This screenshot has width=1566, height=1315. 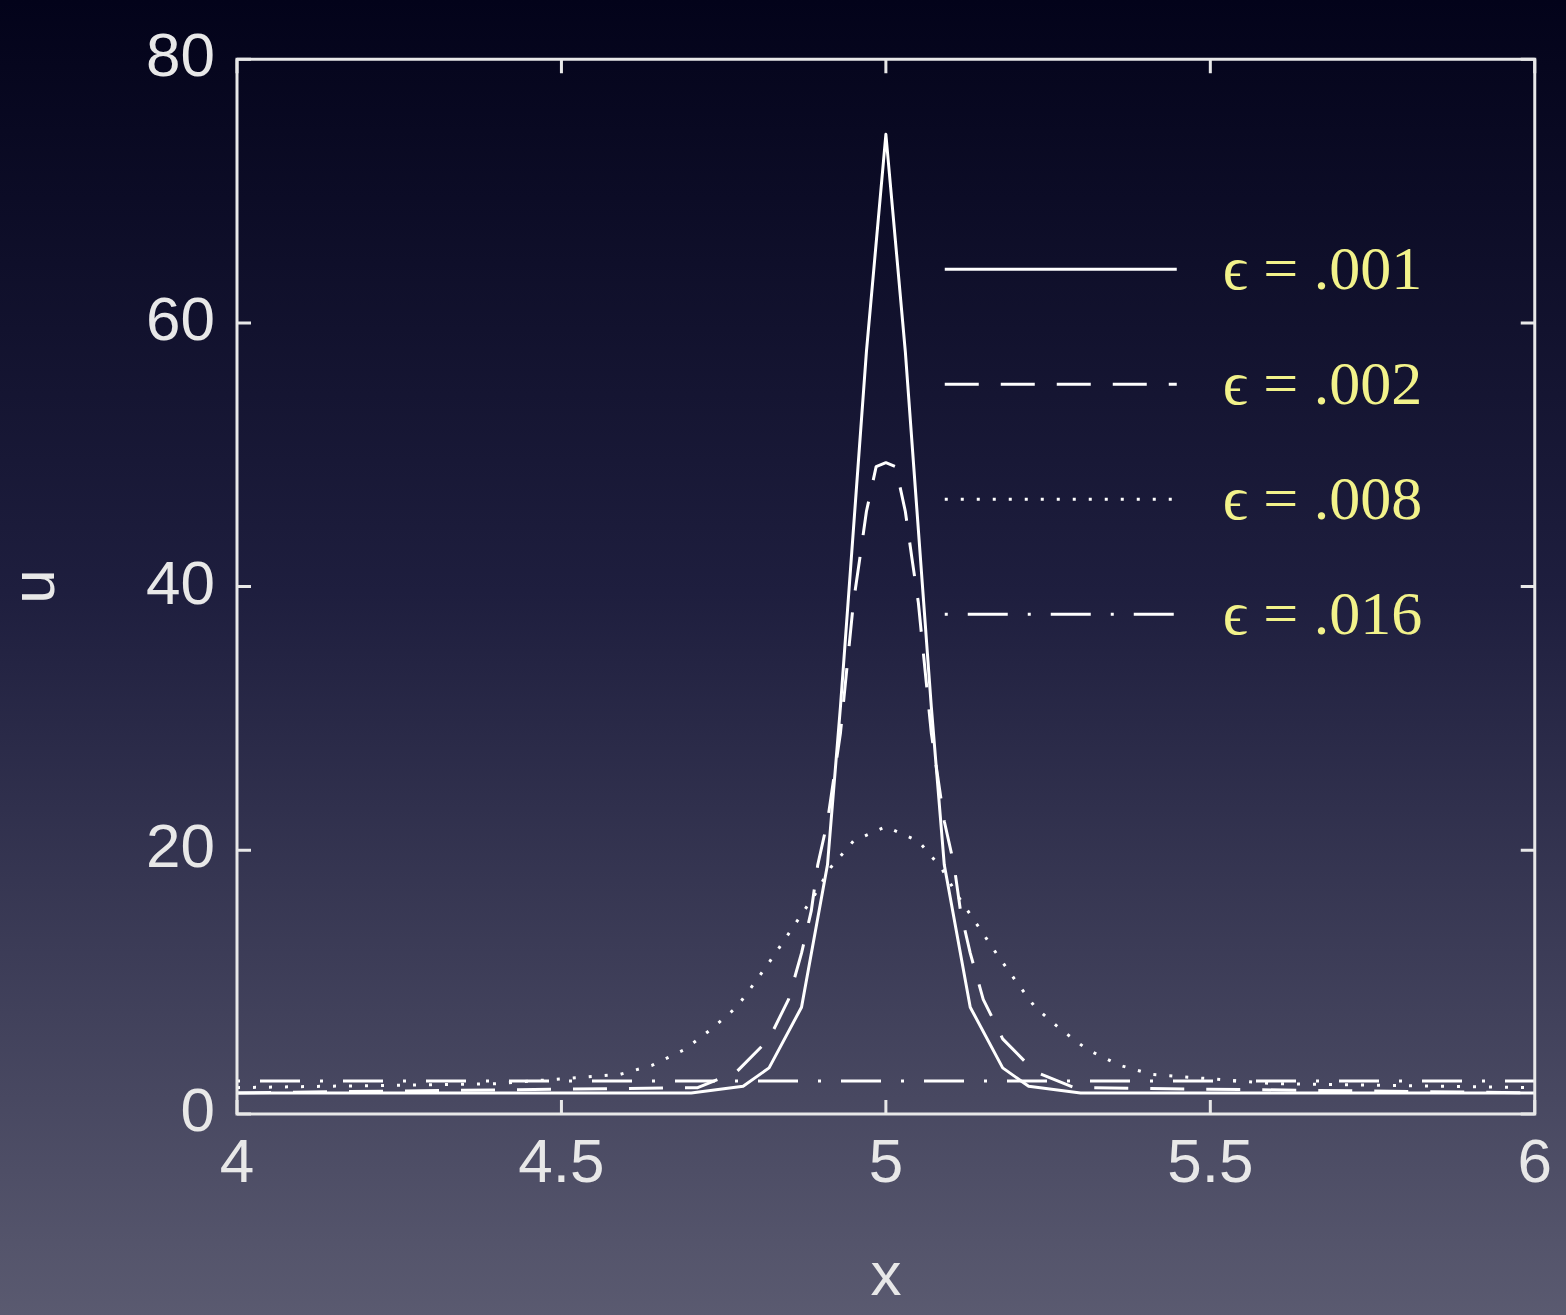 I want to click on legend-label: ϵ = .002, so click(x=1322, y=383).